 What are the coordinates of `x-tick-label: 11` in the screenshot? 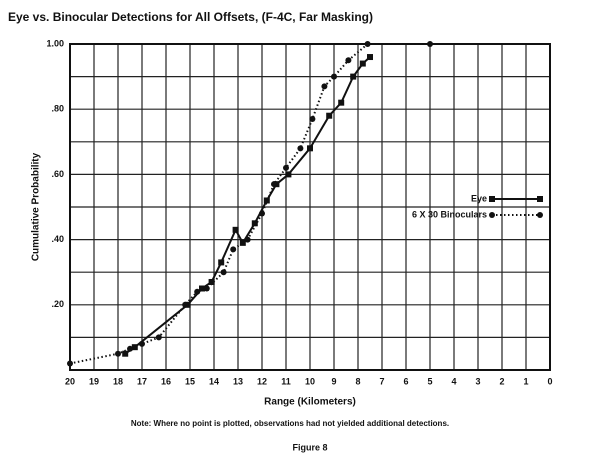 It's located at (286, 381).